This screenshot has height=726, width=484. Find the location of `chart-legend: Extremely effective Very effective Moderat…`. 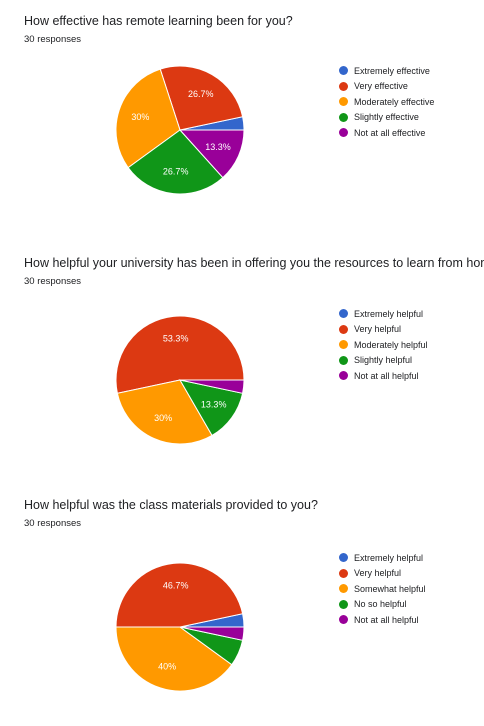

chart-legend: Extremely effective Very effective Moderat… is located at coordinates (386, 102).